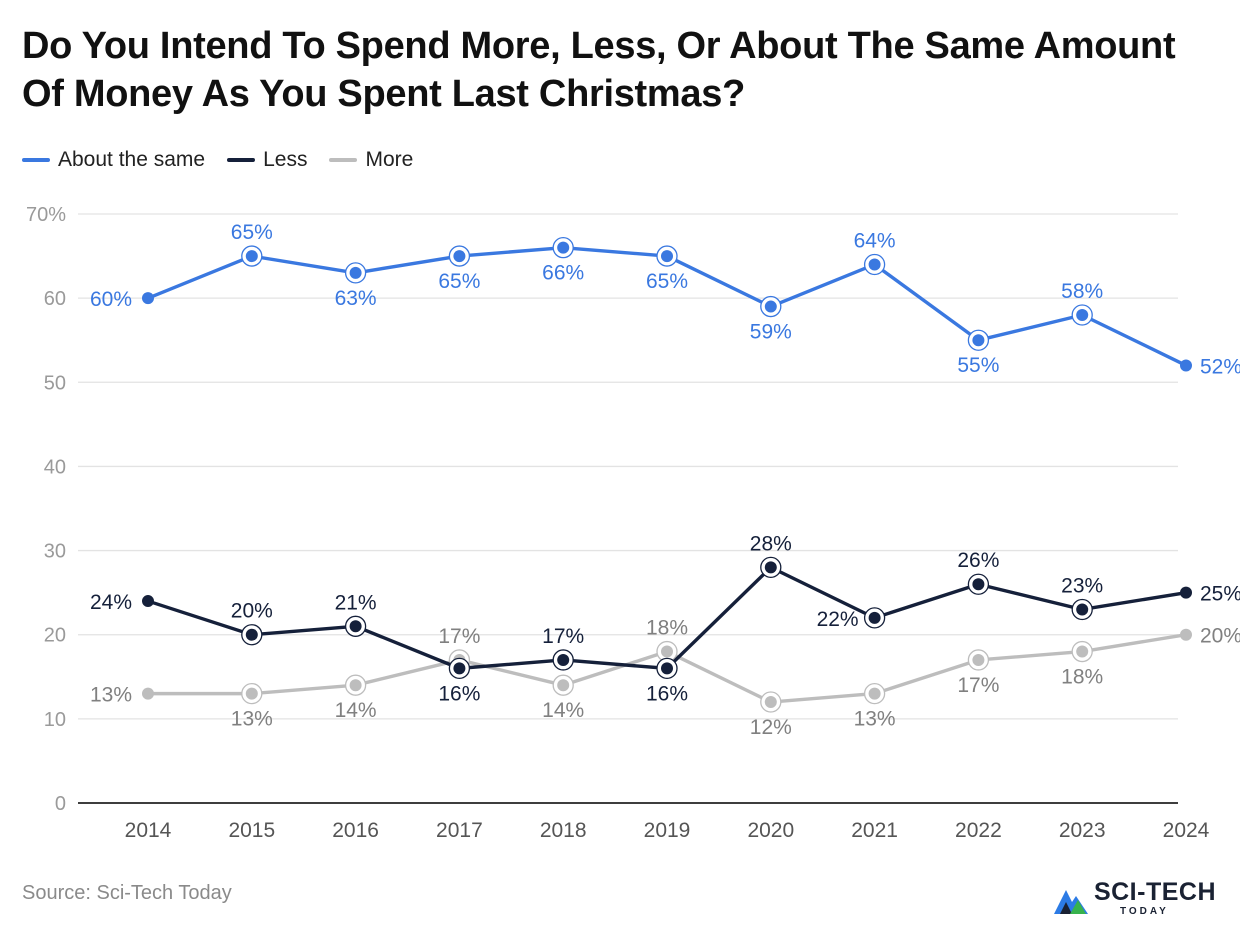 Image resolution: width=1240 pixels, height=930 pixels. I want to click on y-tick-label-10: 10, so click(55, 720).